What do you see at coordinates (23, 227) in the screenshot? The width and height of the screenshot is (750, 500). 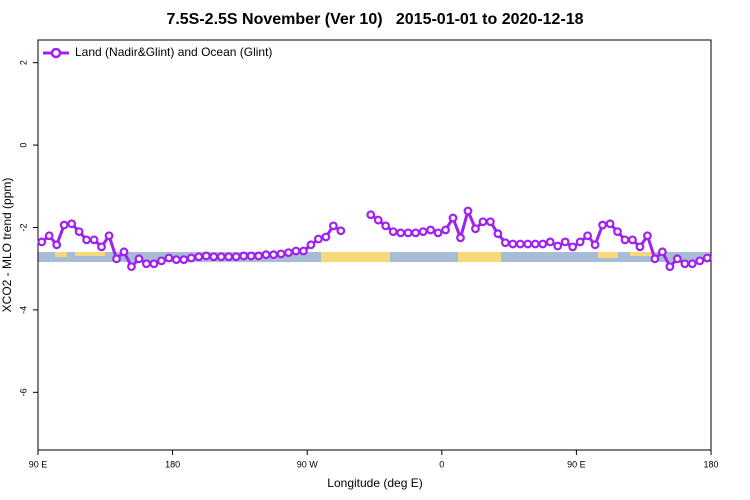 I see `y-tick-label: -2` at bounding box center [23, 227].